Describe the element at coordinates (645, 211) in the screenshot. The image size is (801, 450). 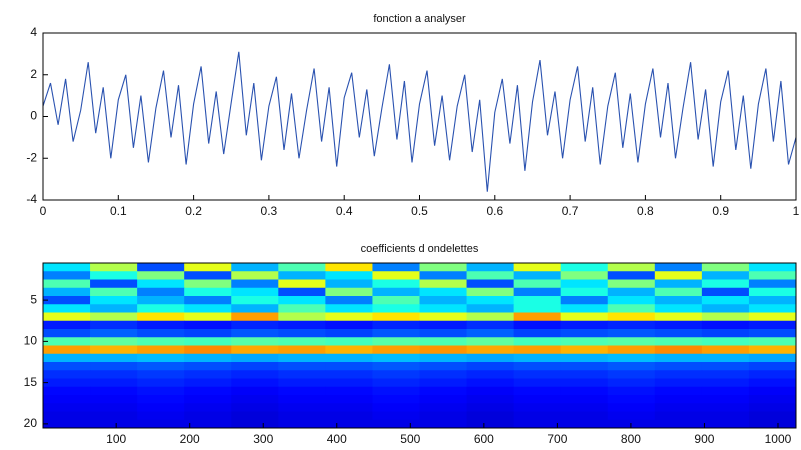
I see `x-tick-label: 0.8` at that location.